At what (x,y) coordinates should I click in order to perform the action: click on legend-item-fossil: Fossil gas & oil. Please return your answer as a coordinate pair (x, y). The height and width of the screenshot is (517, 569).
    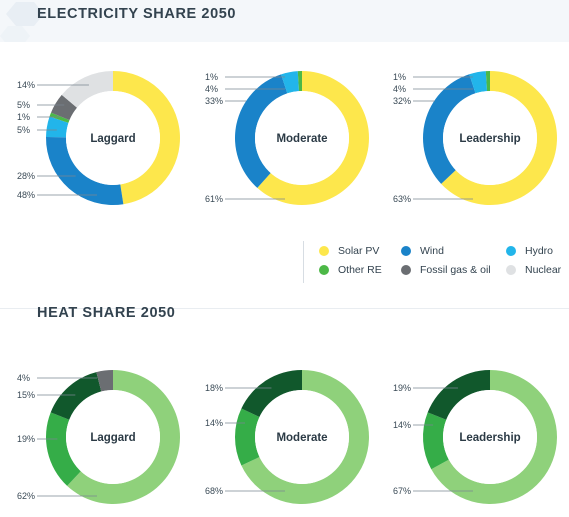
    Looking at the image, I should click on (446, 270).